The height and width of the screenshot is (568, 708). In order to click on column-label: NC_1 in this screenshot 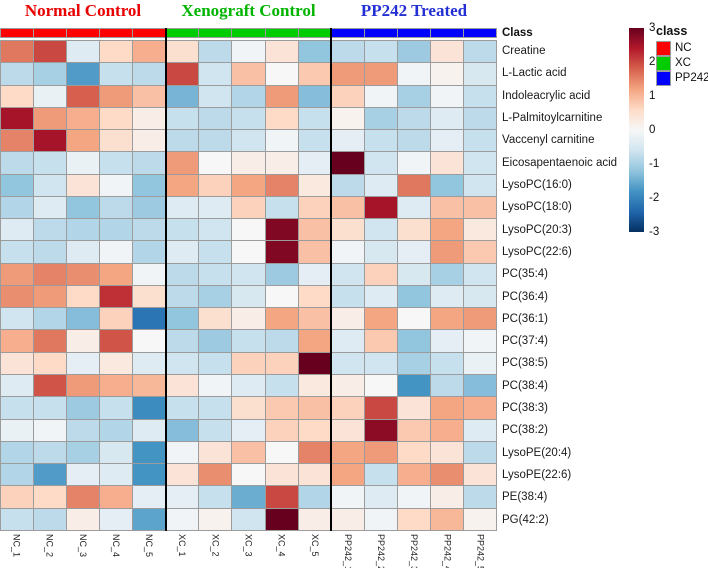, I will do `click(16, 546)`.